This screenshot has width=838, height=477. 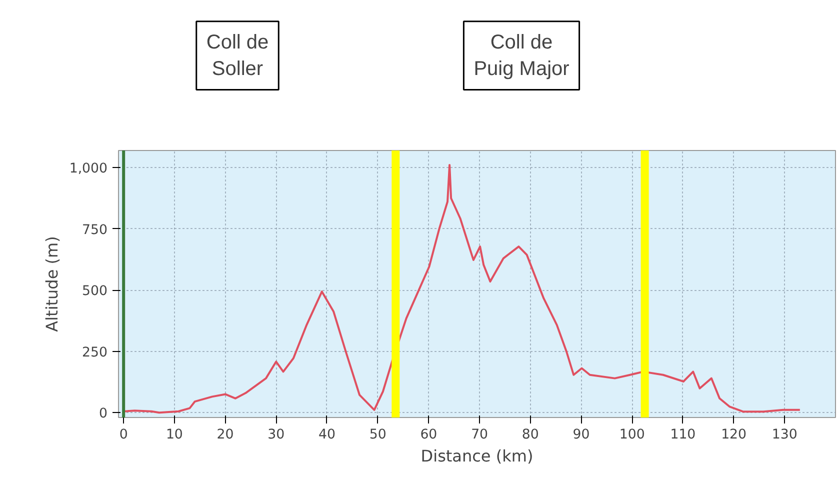 What do you see at coordinates (52, 284) in the screenshot?
I see `y-axis-title: Altitude (m)` at bounding box center [52, 284].